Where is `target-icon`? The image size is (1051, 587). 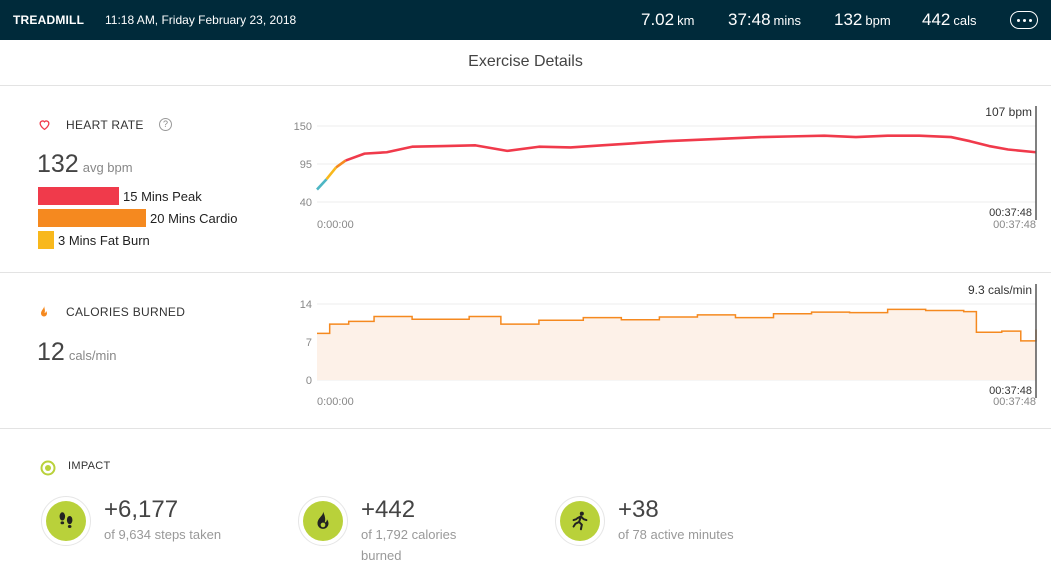
target-icon is located at coordinates (48, 468).